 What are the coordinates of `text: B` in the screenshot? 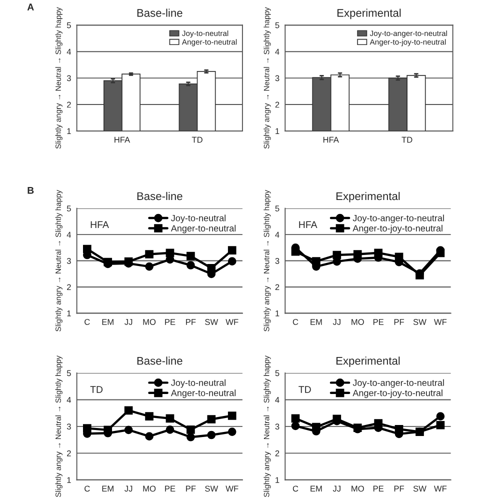 It's located at (31, 190).